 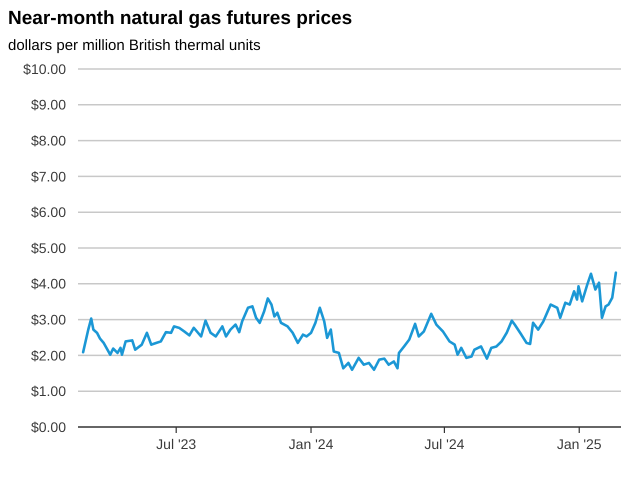 I want to click on y-tick-label: $2.00, so click(x=48, y=355).